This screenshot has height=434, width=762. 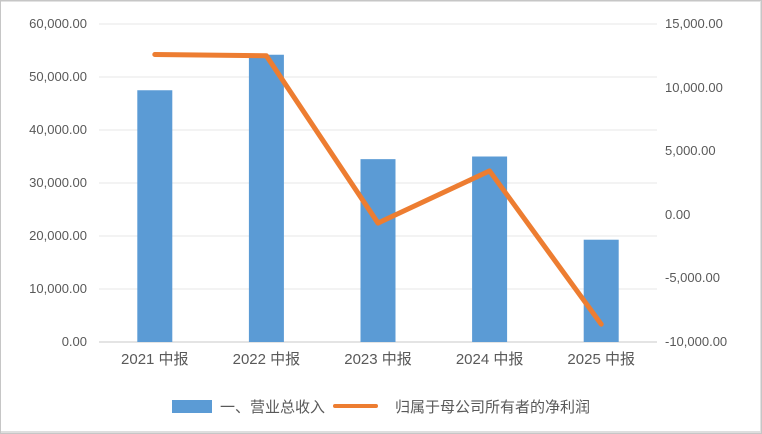 What do you see at coordinates (58, 235) in the screenshot?
I see `y-axis-left-tick-label: 20,000.00` at bounding box center [58, 235].